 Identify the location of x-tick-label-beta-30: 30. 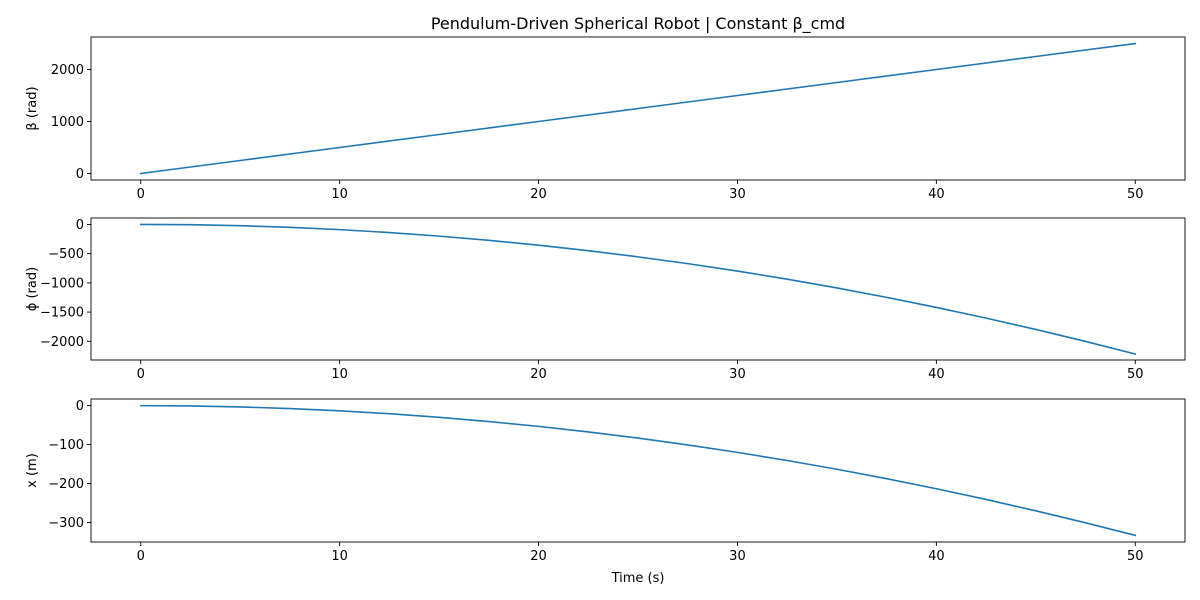
(737, 194).